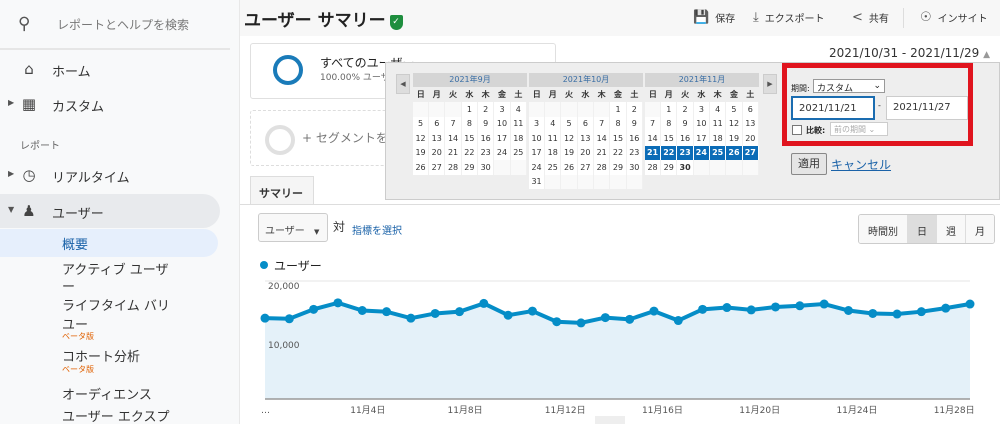 This screenshot has width=1000, height=425. What do you see at coordinates (950, 229) in the screenshot?
I see `granularity-week: 週` at bounding box center [950, 229].